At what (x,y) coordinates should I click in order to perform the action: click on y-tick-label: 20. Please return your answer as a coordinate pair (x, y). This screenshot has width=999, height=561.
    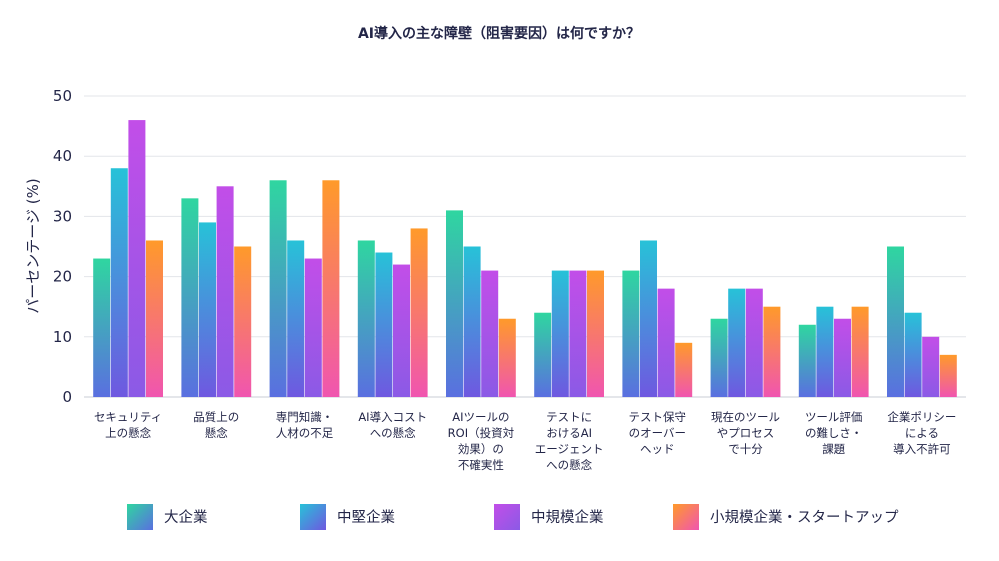
    Looking at the image, I should click on (62, 277).